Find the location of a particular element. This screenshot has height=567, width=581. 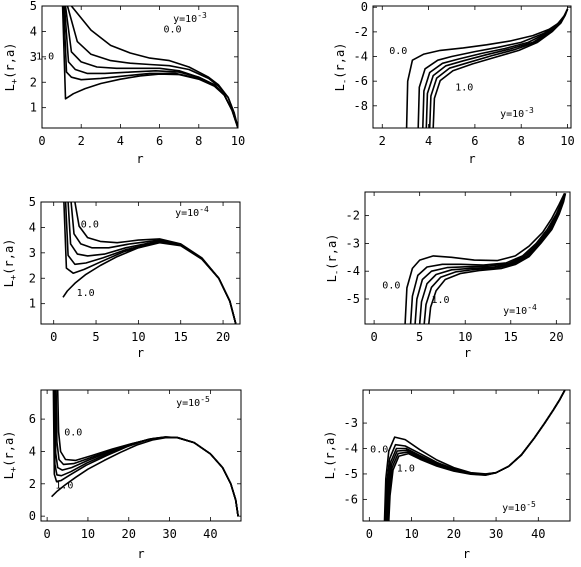

x-tick-label: 2 is located at coordinates (81, 141).